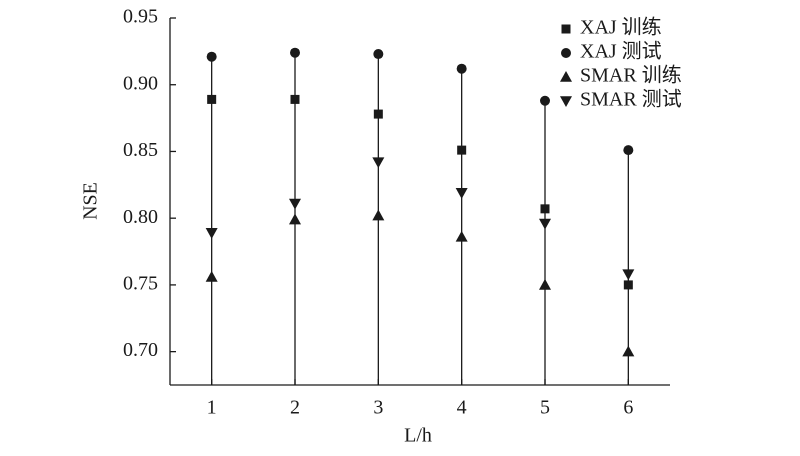 This screenshot has height=456, width=800. Describe the element at coordinates (378, 408) in the screenshot. I see `x-tick-label: 3` at that location.